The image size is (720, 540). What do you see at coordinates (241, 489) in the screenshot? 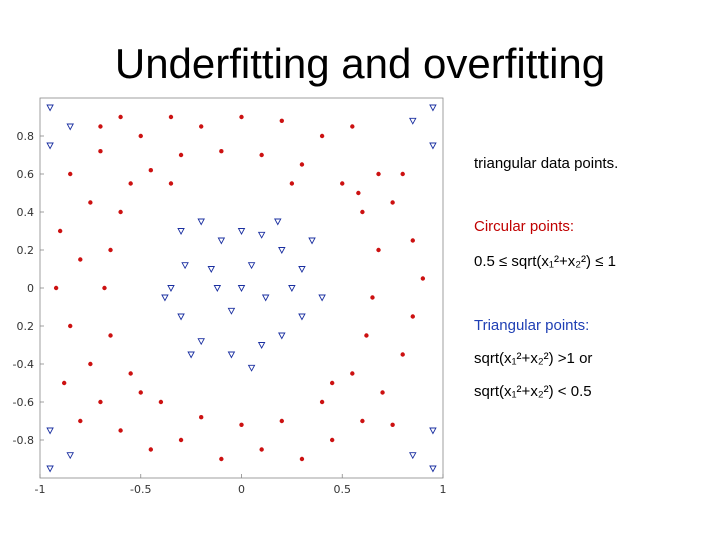
I see `x-tick-label: 0` at bounding box center [241, 489].